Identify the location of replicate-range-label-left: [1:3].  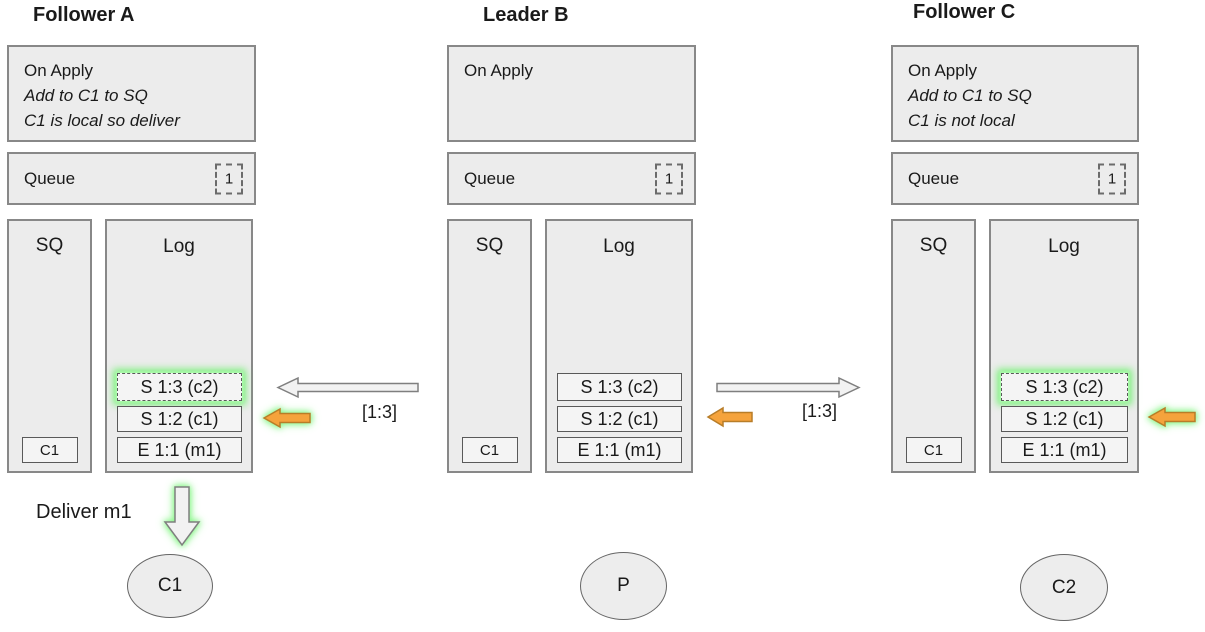
(380, 412).